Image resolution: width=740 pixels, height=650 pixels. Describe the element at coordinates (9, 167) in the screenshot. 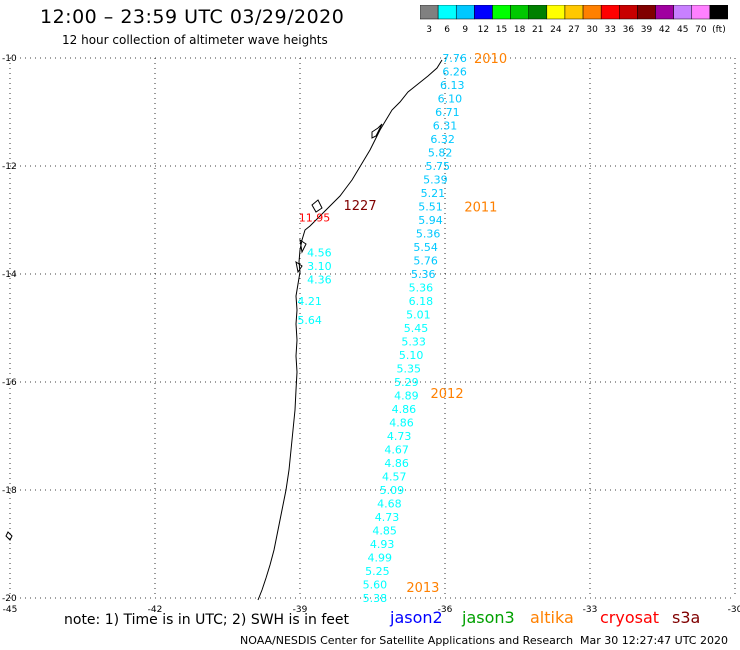

I see `y-tick-label: -12` at that location.